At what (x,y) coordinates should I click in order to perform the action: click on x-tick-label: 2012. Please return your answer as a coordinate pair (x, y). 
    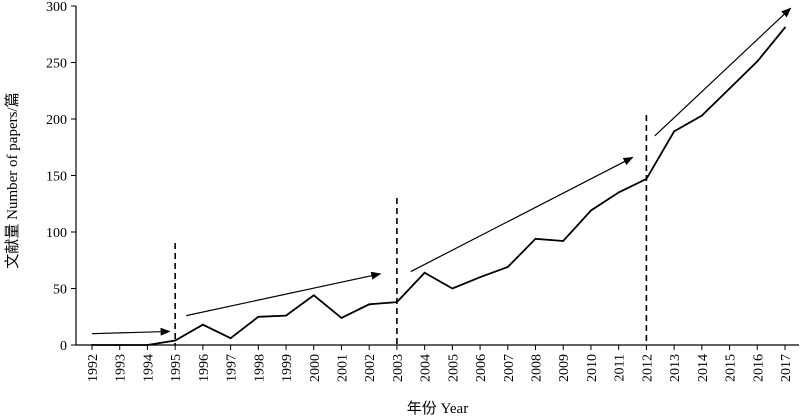
    Looking at the image, I should click on (647, 368).